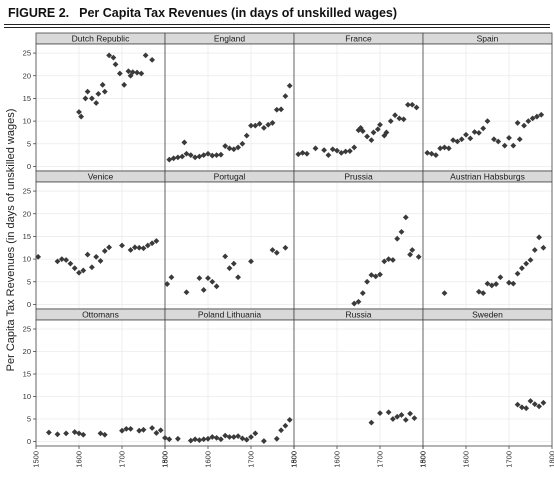  Describe the element at coordinates (39, 13) in the screenshot. I see `figure-label: FIGURE 2.` at that location.